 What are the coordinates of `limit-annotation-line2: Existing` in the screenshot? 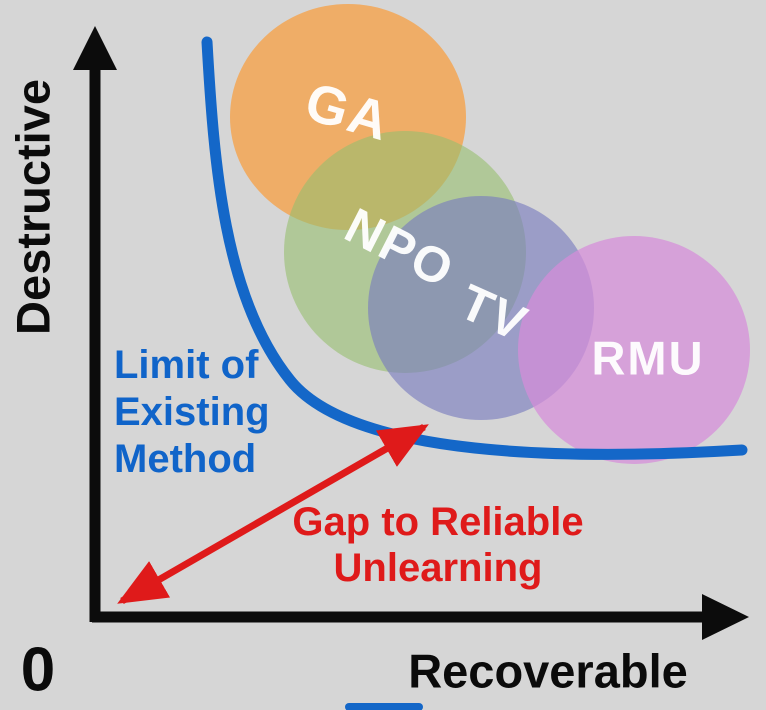 It's located at (192, 412).